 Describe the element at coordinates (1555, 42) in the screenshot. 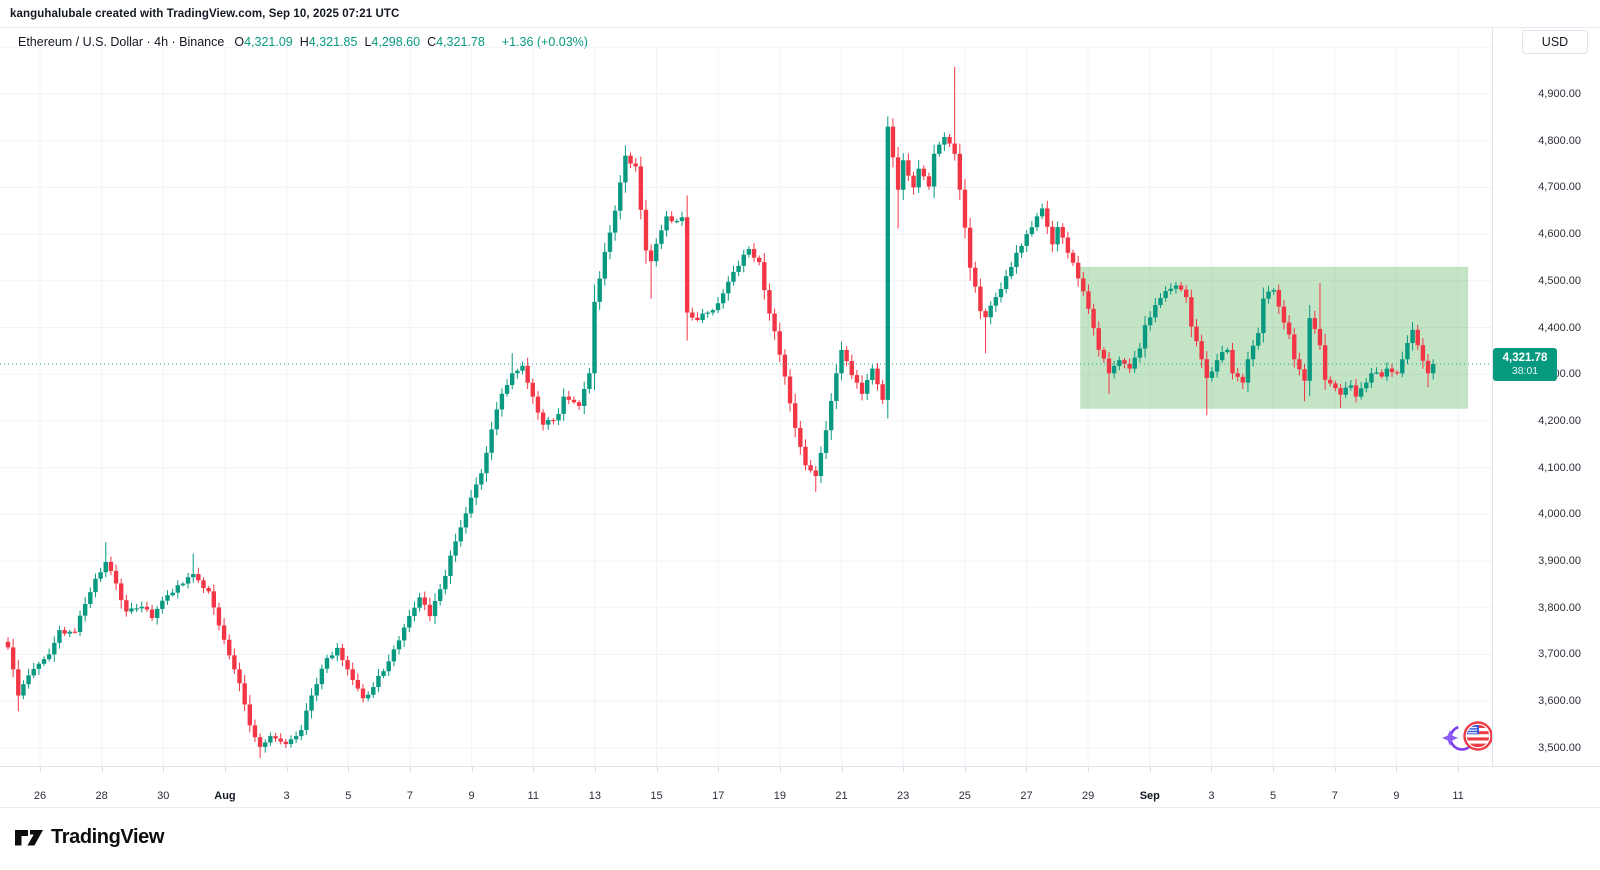

I see `currency-toggle-button: USD` at that location.